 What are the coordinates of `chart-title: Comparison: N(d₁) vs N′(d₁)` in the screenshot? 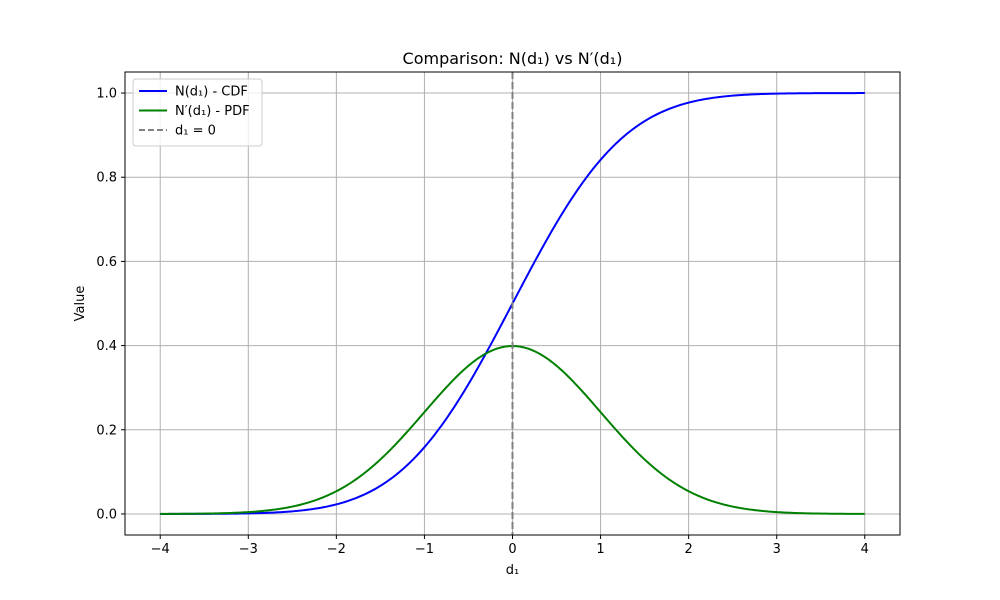 It's located at (513, 58).